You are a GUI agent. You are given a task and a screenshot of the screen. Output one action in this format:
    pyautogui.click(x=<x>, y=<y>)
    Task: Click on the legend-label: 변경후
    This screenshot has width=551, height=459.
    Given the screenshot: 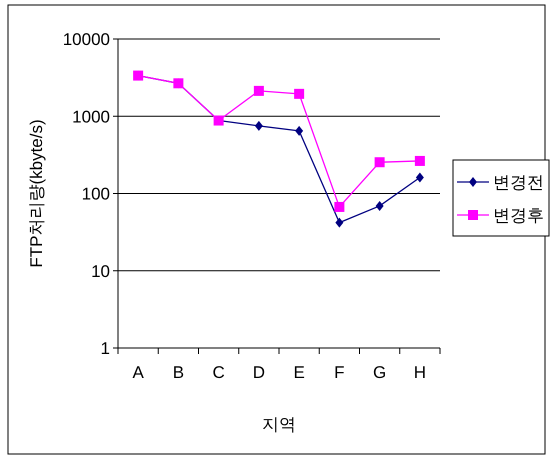 What is the action you would take?
    pyautogui.click(x=518, y=215)
    